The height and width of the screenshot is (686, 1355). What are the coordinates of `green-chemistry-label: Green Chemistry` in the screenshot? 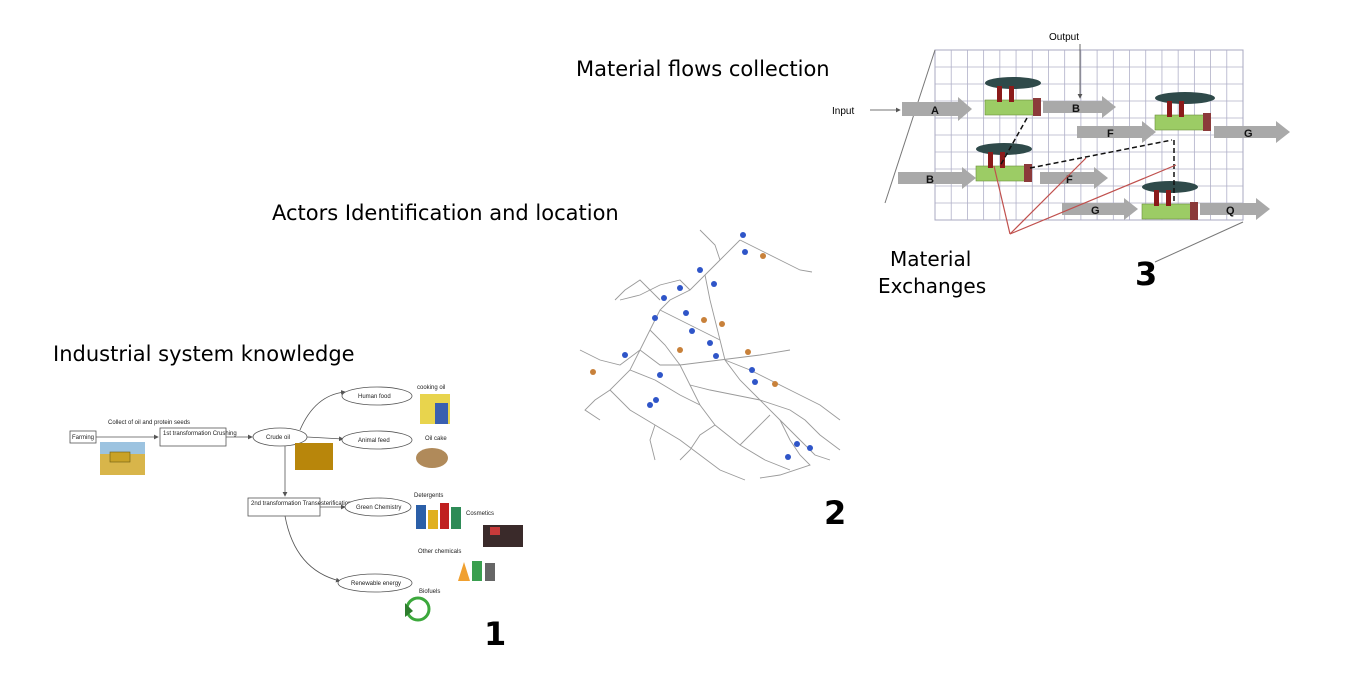 It's located at (378, 508).